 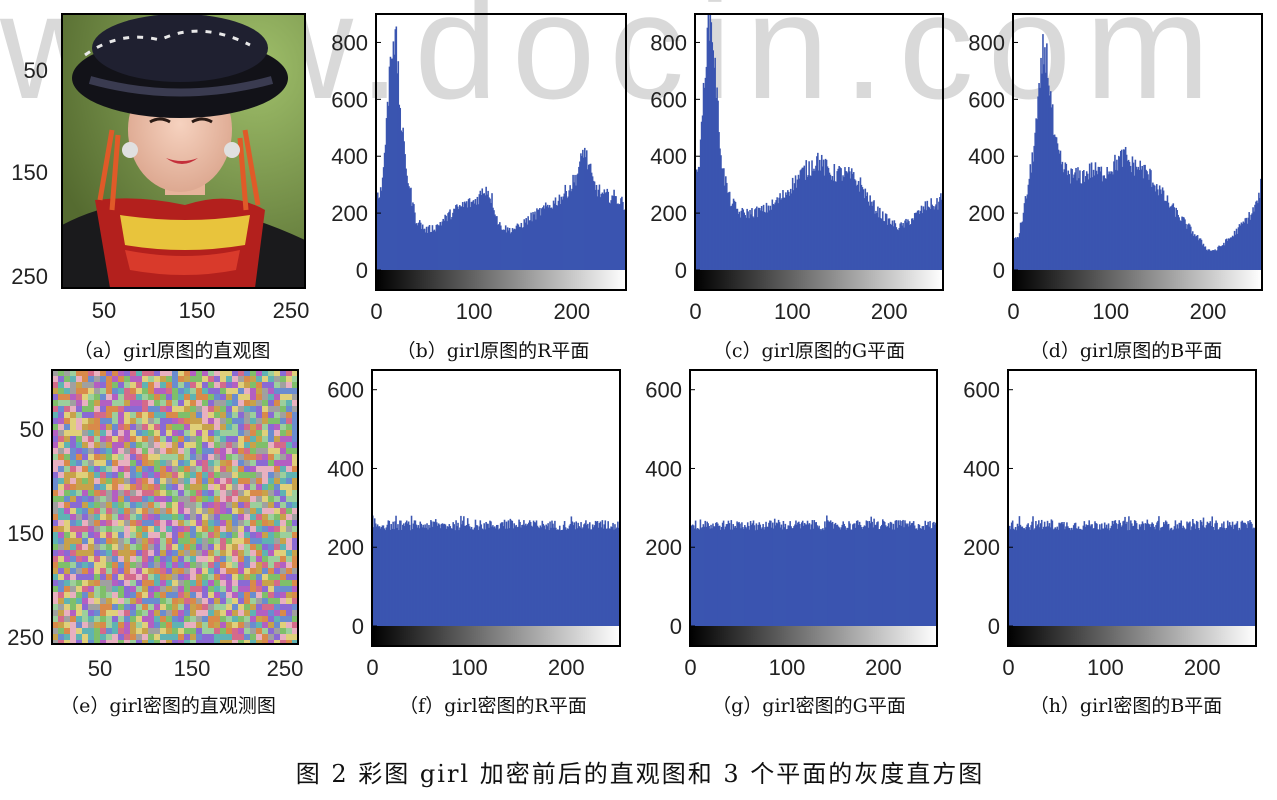 I want to click on ytick-a-150: 150, so click(x=29, y=172).